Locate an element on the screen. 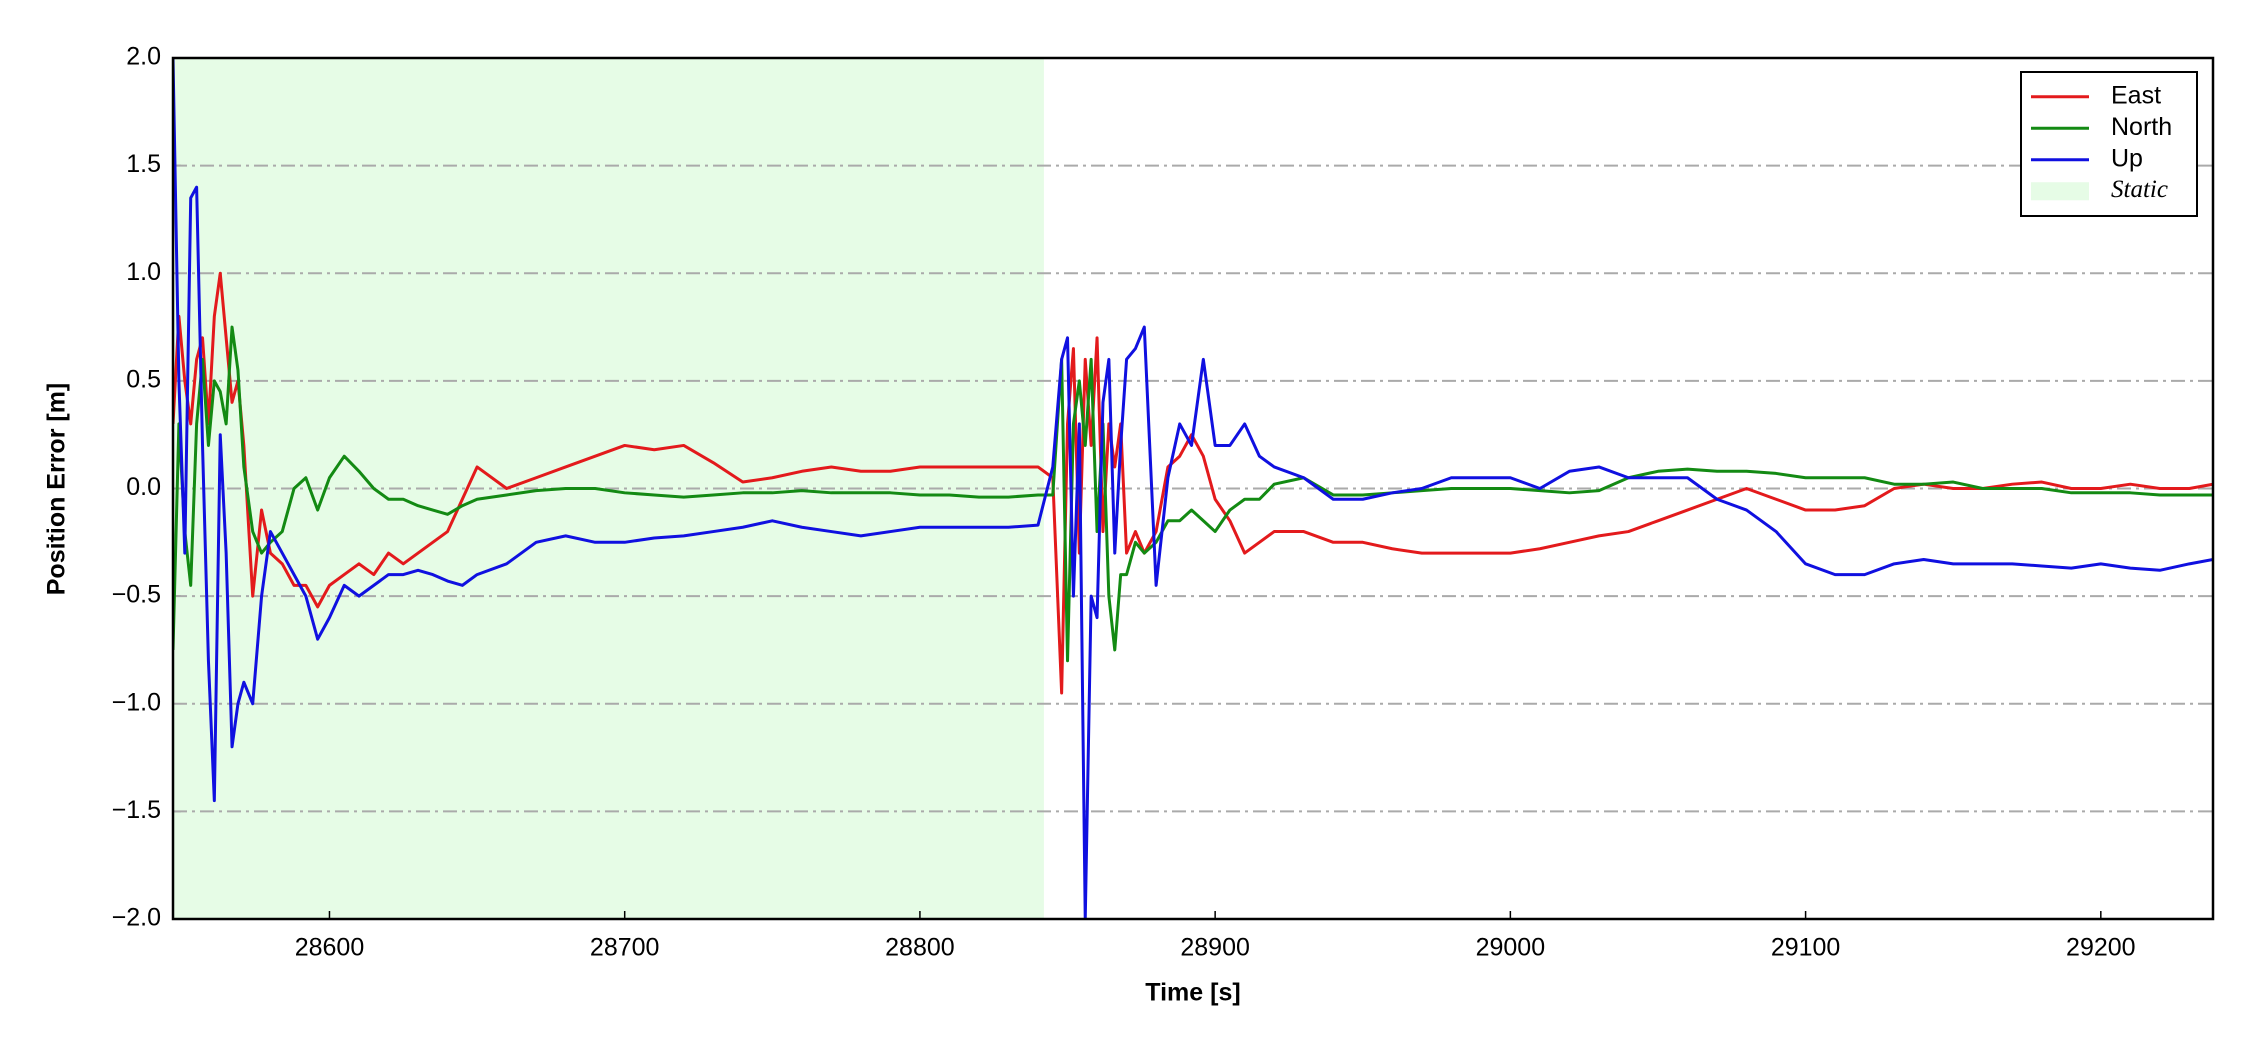 This screenshot has height=1050, width=2250. y-tick-label: 0.5 is located at coordinates (143, 379).